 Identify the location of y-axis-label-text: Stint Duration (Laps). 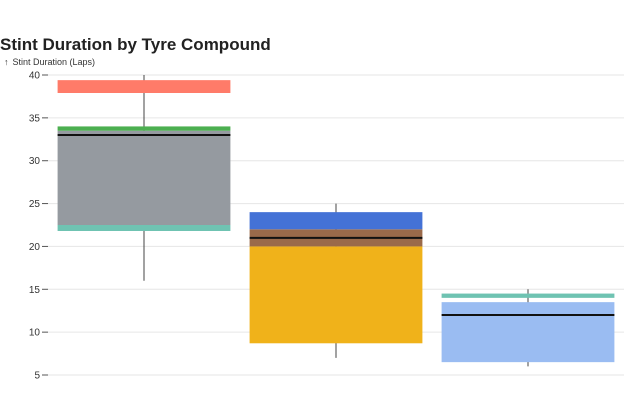
(54, 62).